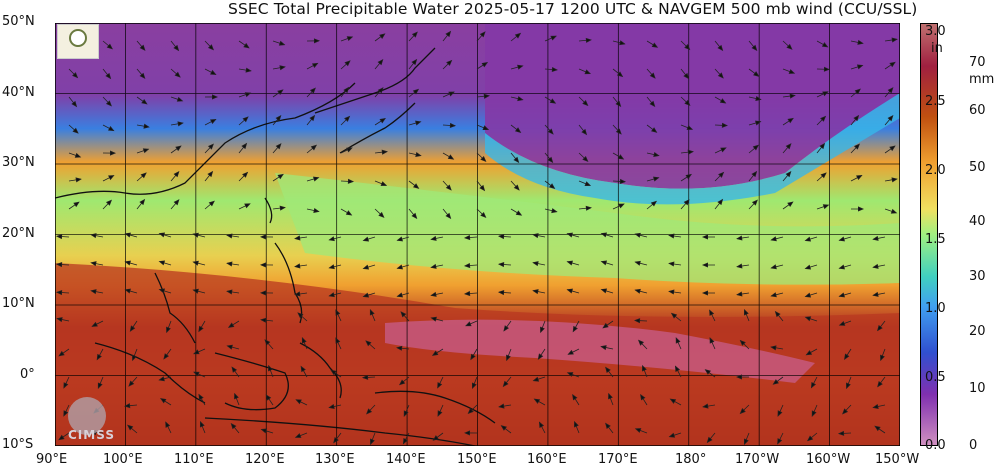 This screenshot has width=1000, height=470. Describe the element at coordinates (692, 106) in the screenshot. I see `dry-air-region` at that location.